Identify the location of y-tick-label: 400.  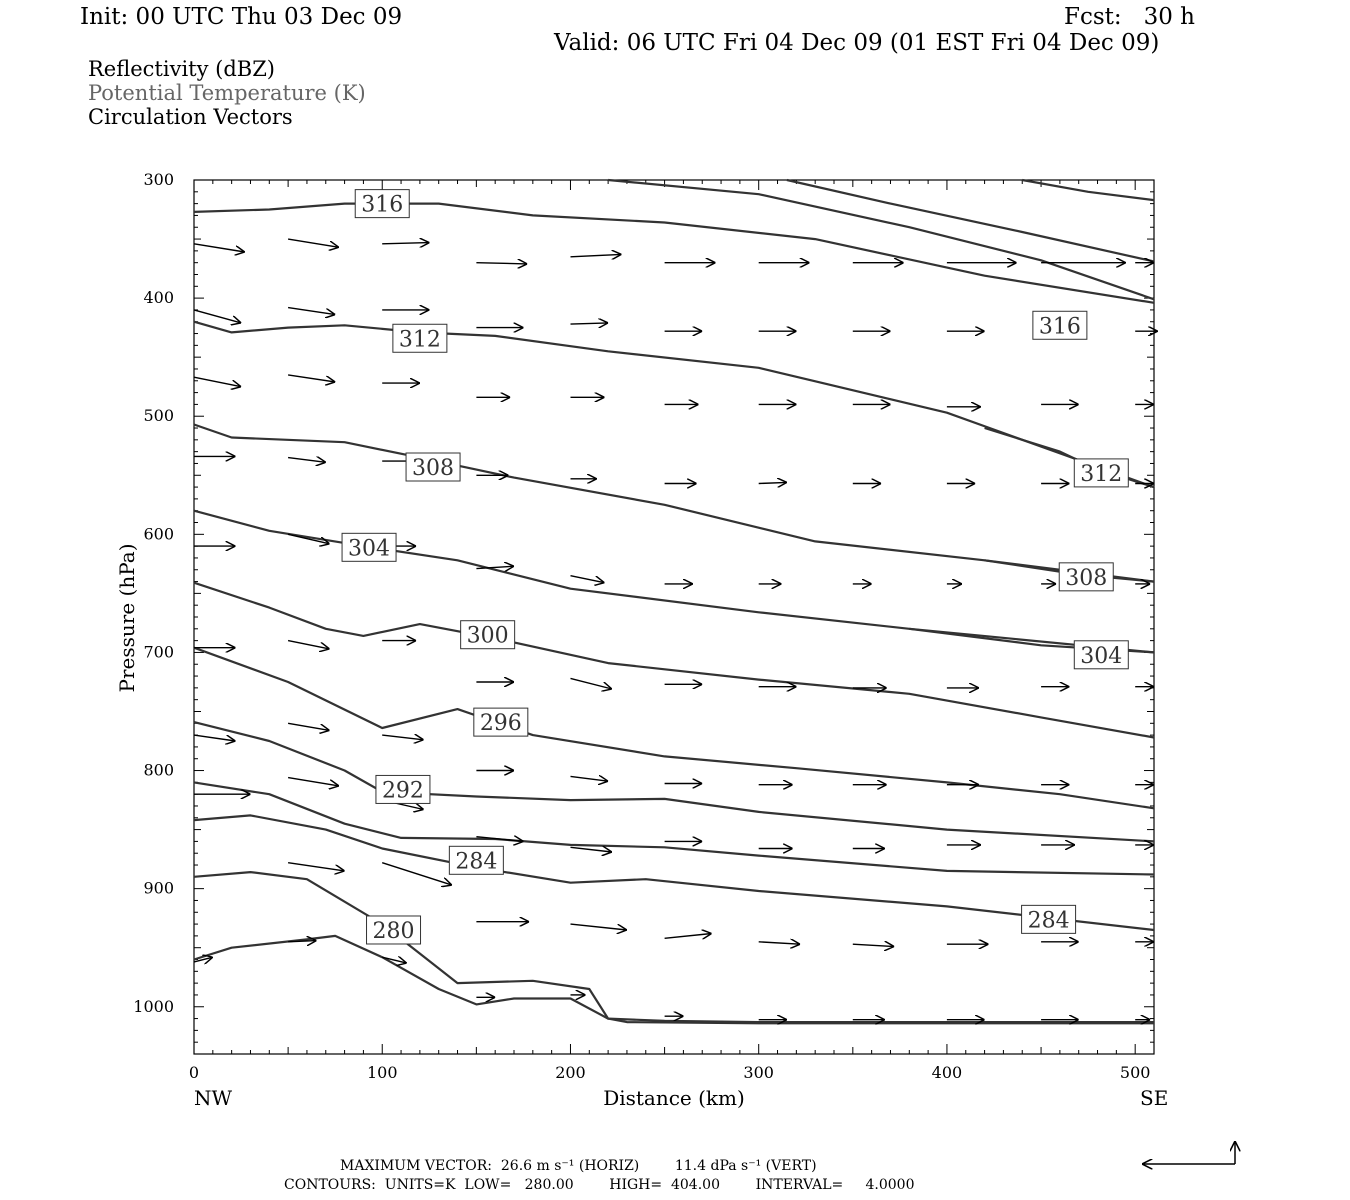
(158, 297).